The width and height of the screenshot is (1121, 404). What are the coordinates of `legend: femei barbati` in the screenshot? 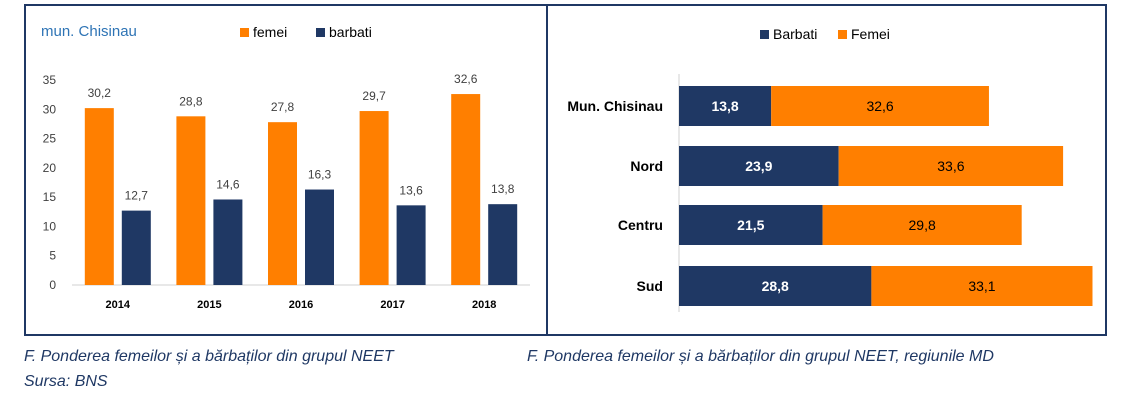 It's located at (306, 32).